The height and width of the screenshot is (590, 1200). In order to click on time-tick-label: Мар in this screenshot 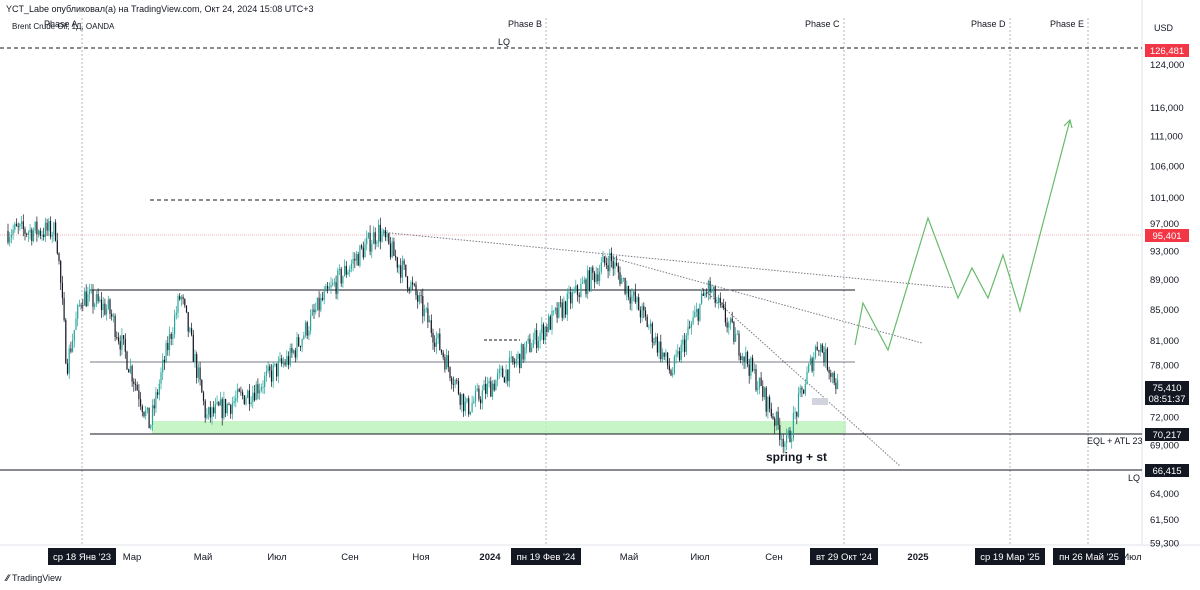, I will do `click(132, 557)`.